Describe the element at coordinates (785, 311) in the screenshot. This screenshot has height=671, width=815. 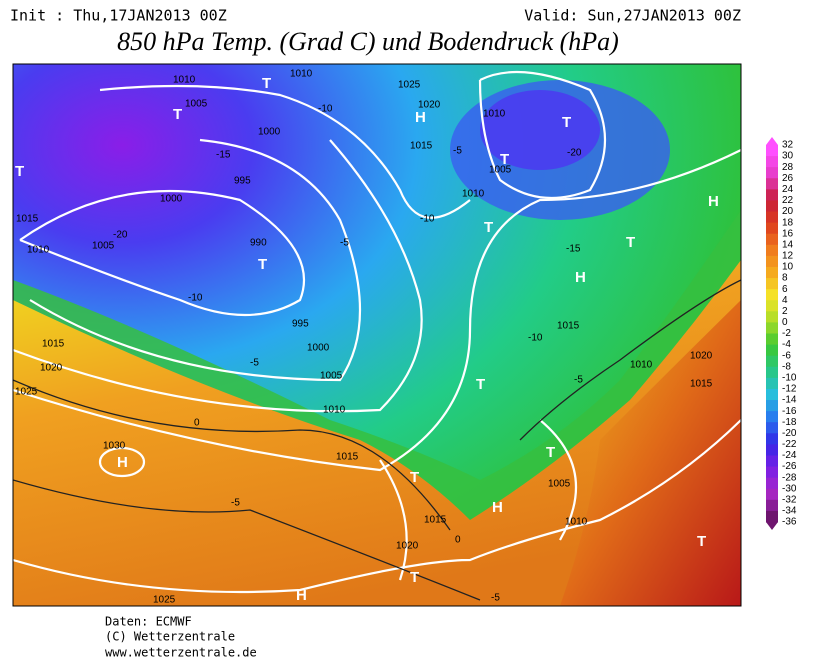
I see `colorbar-label: 2` at that location.